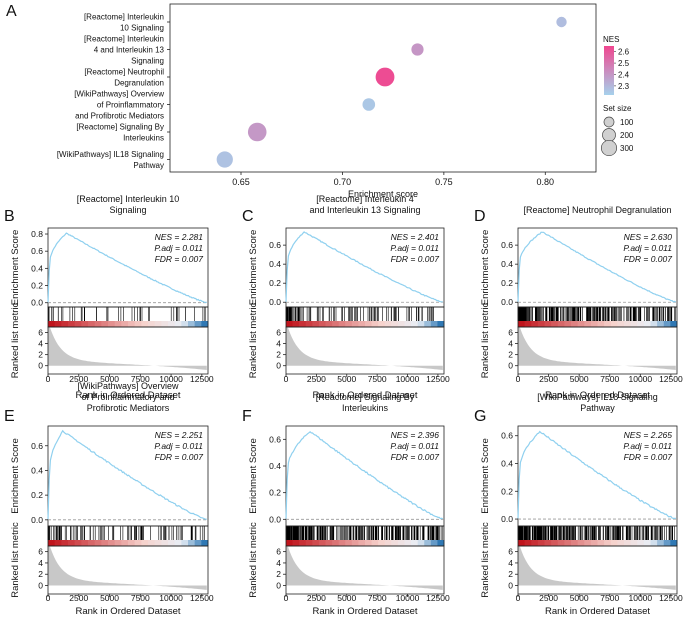 The width and height of the screenshot is (685, 617). I want to click on panel-title: and Interleukin 13 Signaling, so click(364, 210).